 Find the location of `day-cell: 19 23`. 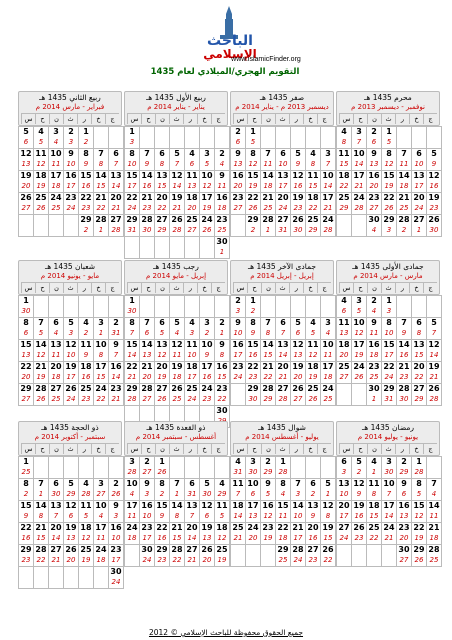

day-cell: 19 23 is located at coordinates (434, 203).